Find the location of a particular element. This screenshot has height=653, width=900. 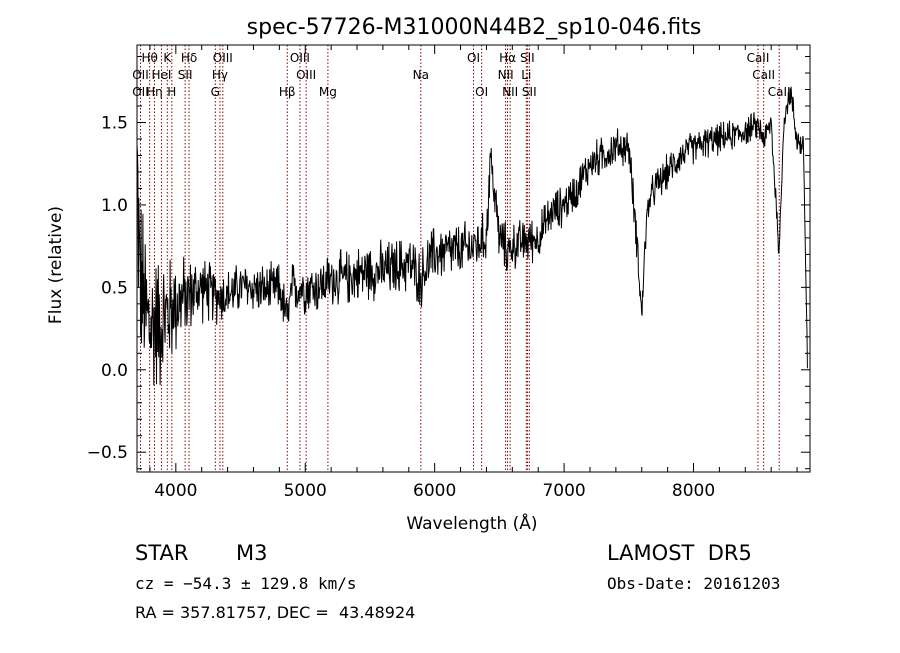

chart-title: spec-57726-M31000N44B2_sp10-046.fits is located at coordinates (474, 27).